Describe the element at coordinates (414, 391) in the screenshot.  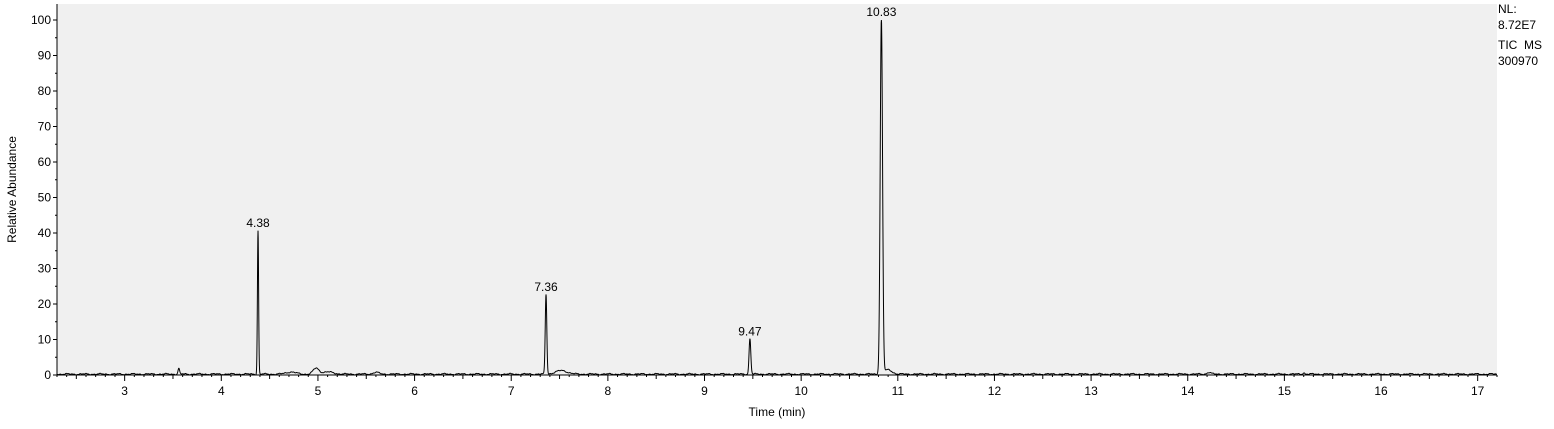
I see `x-tick-label: 6` at that location.